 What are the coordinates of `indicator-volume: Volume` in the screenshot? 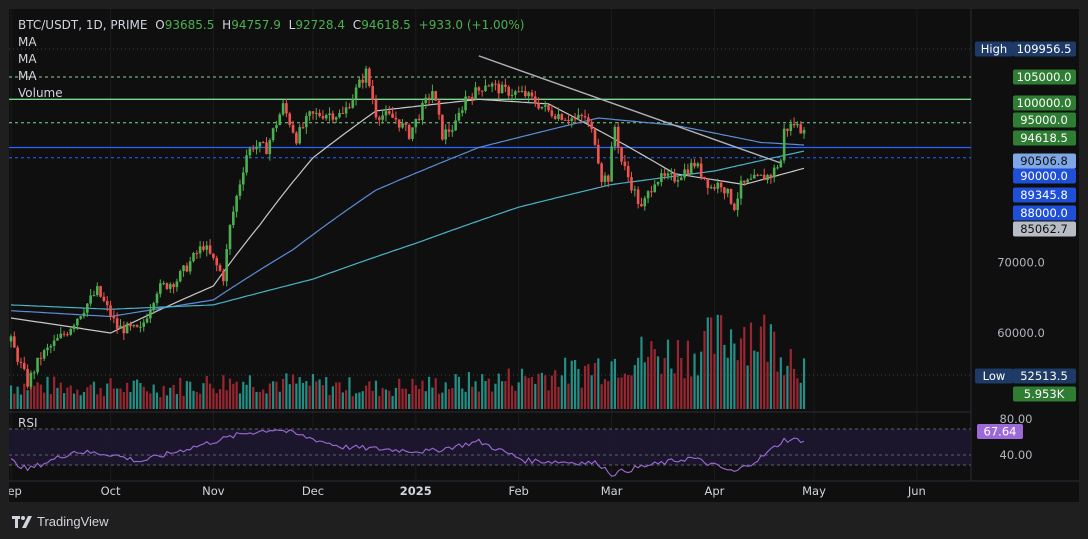 It's located at (40, 93).